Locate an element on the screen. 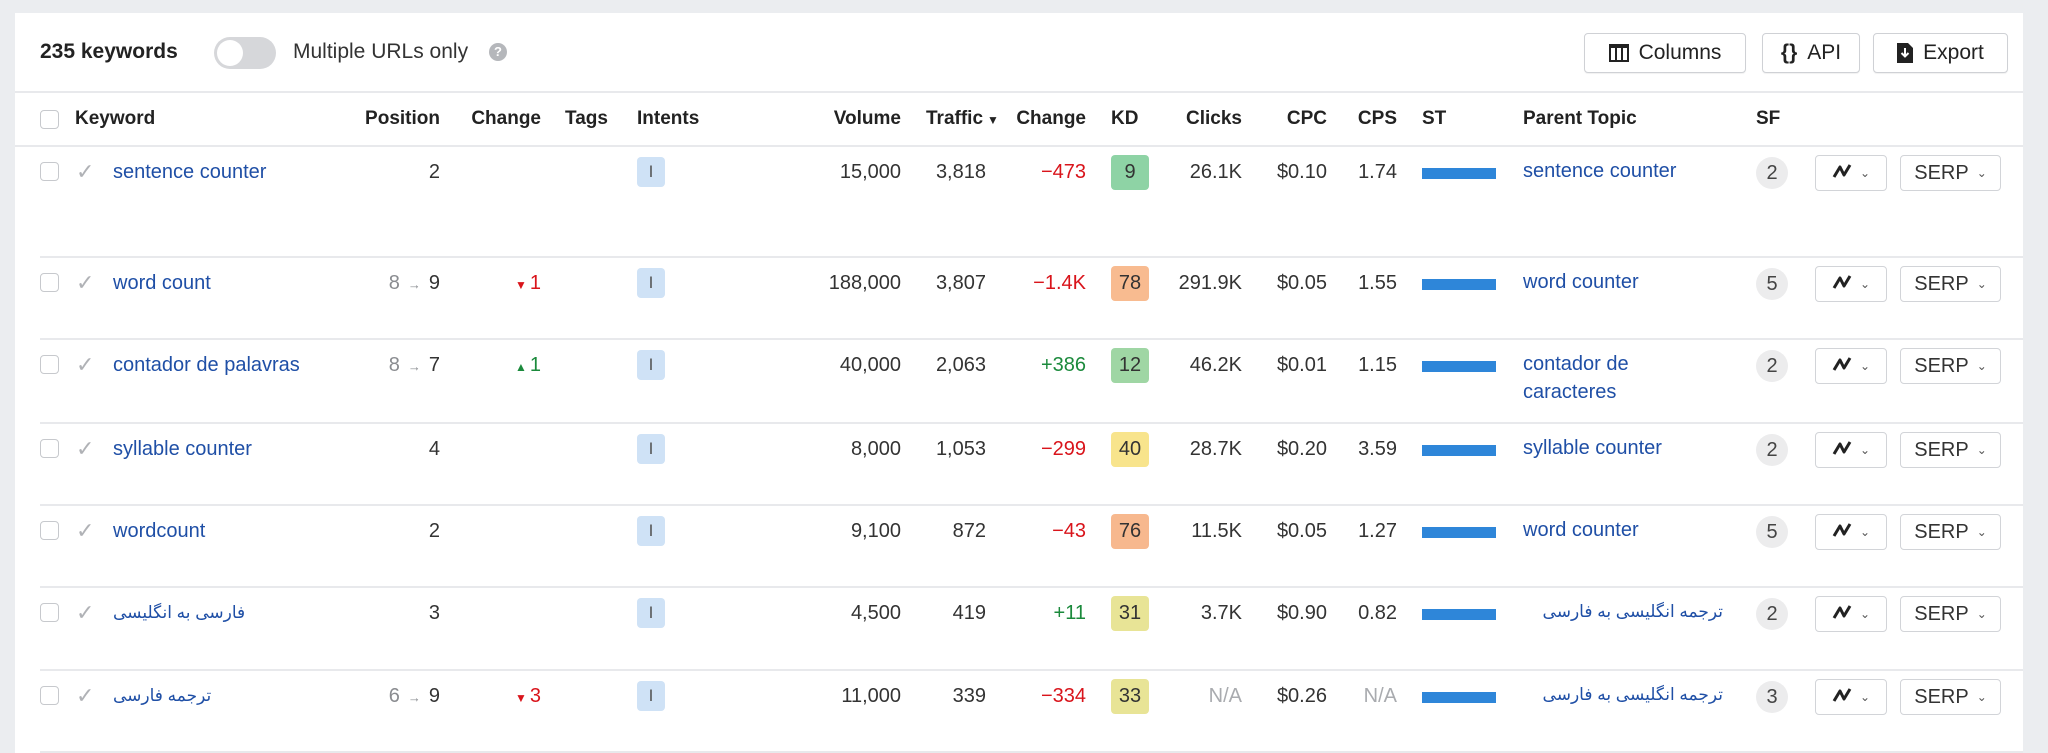 This screenshot has height=753, width=2048. keyword-link: فارسی به انگلیسی is located at coordinates (179, 612).